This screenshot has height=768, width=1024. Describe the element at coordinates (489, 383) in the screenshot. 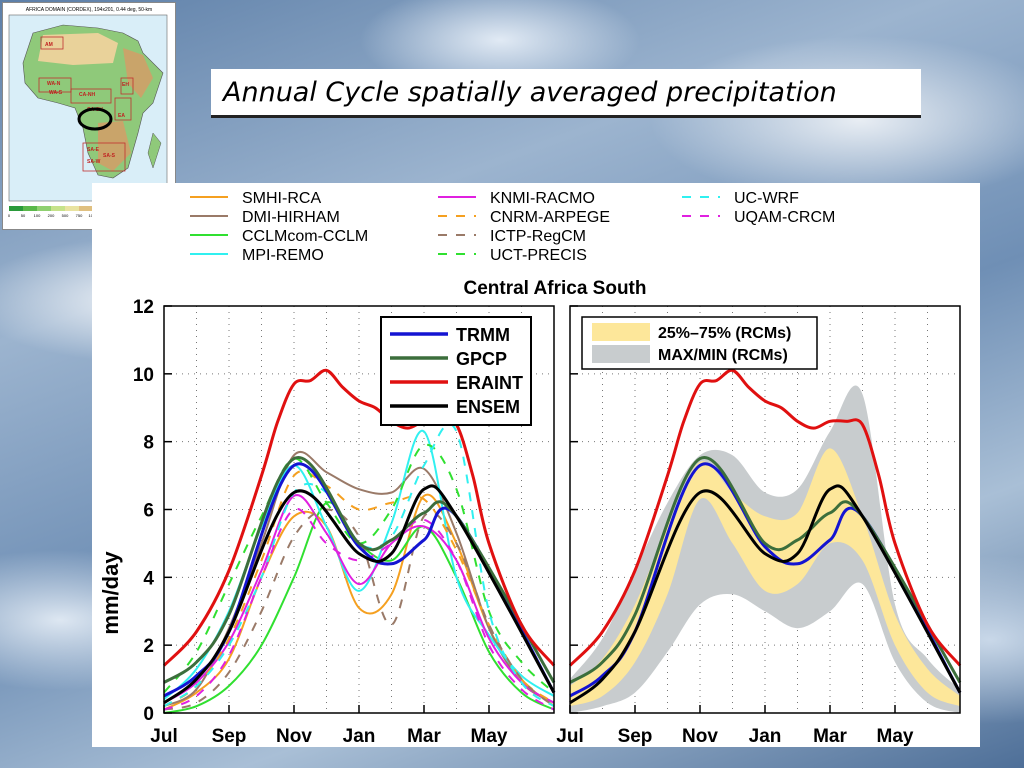

I see `legend-label: ERAINT` at that location.